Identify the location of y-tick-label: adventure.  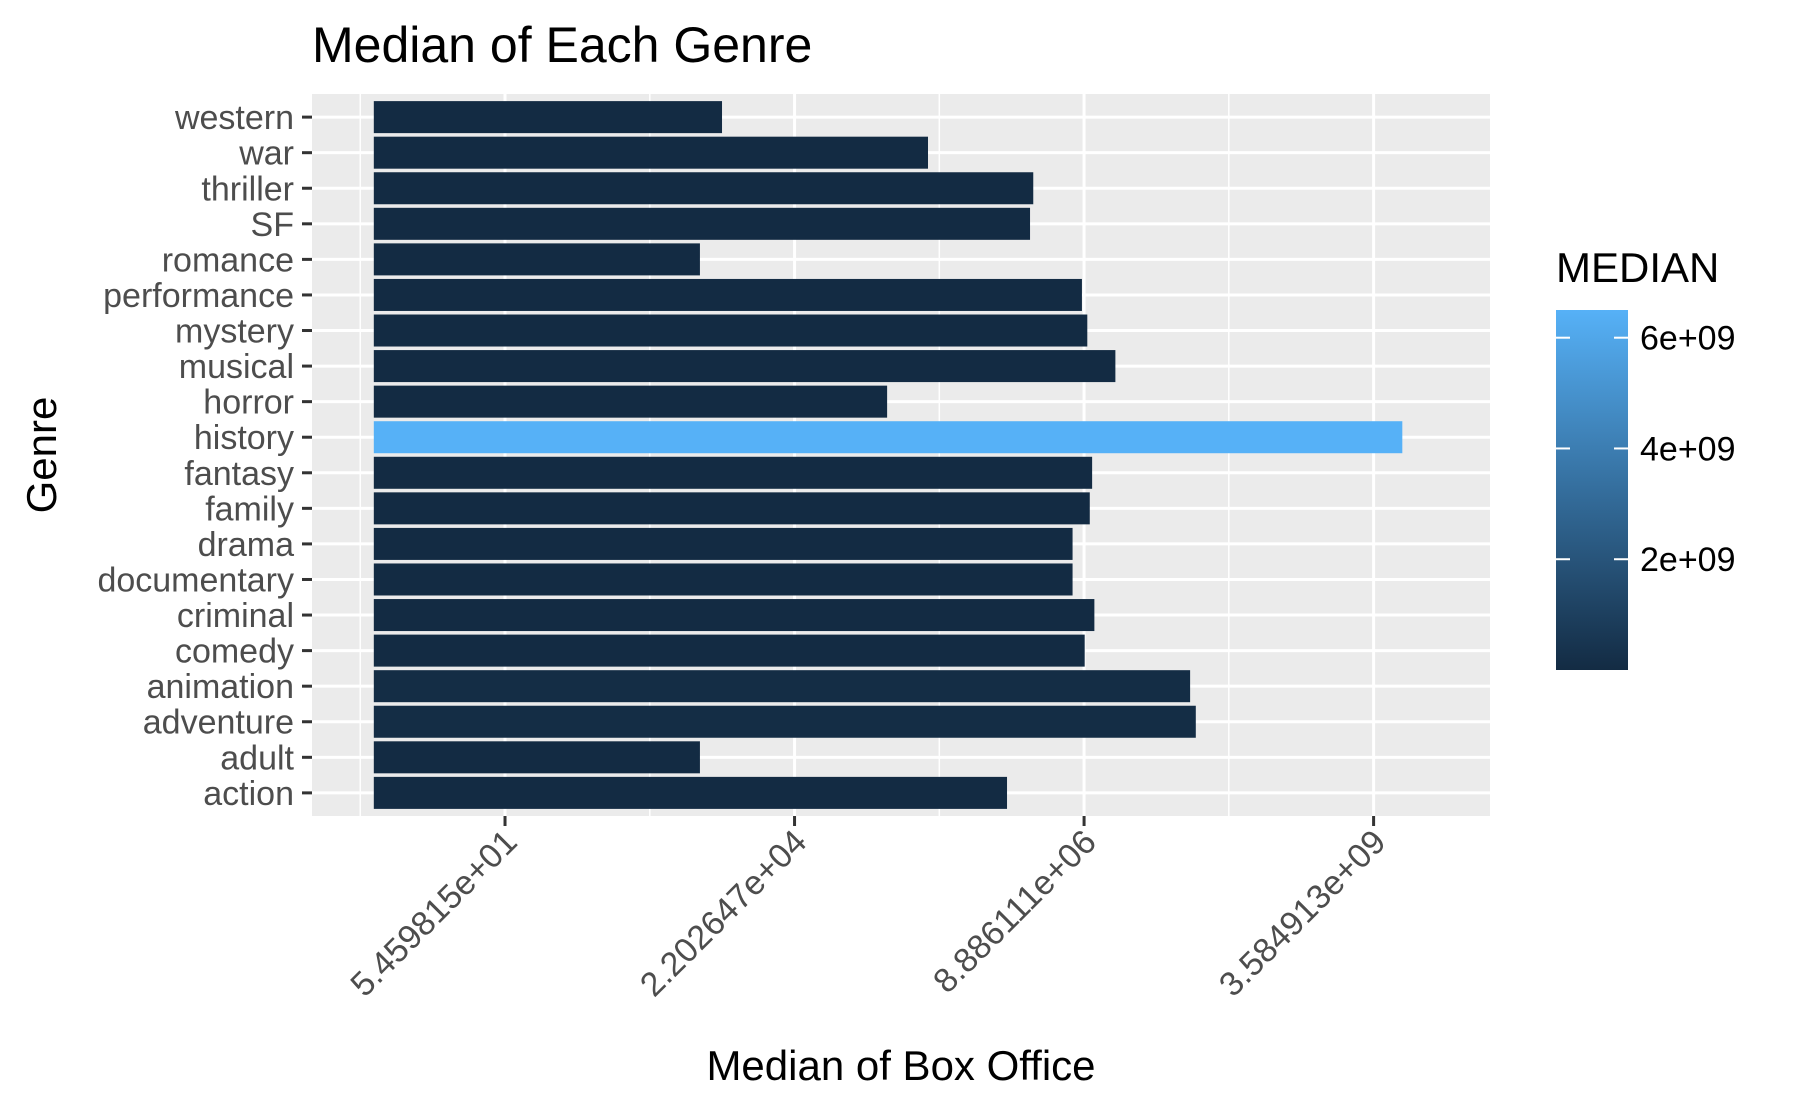
(218, 723).